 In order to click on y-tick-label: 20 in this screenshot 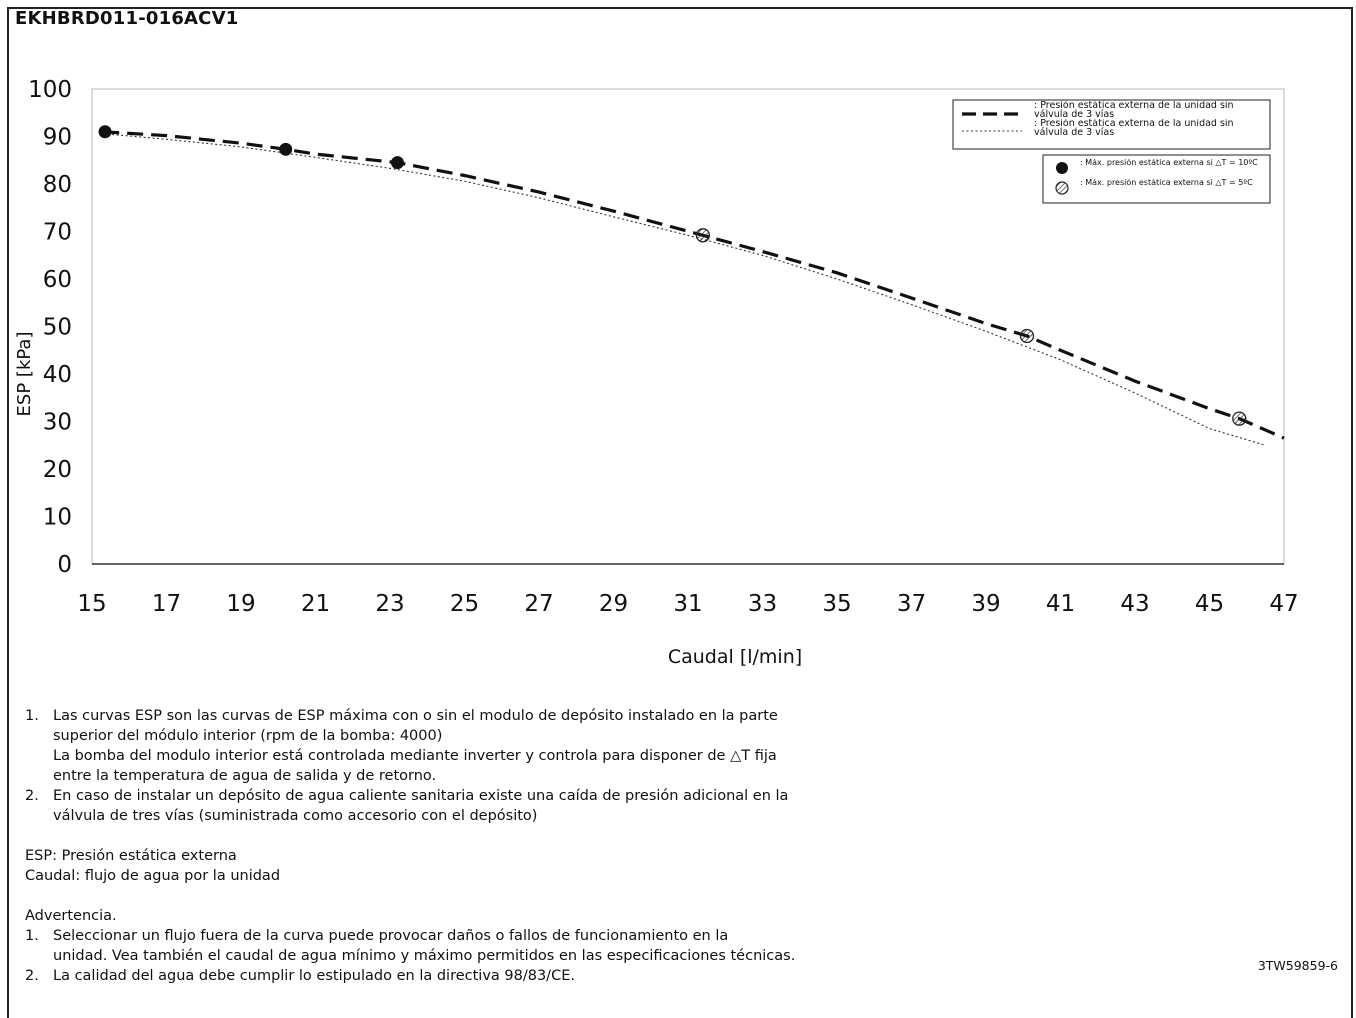, I will do `click(57, 470)`.